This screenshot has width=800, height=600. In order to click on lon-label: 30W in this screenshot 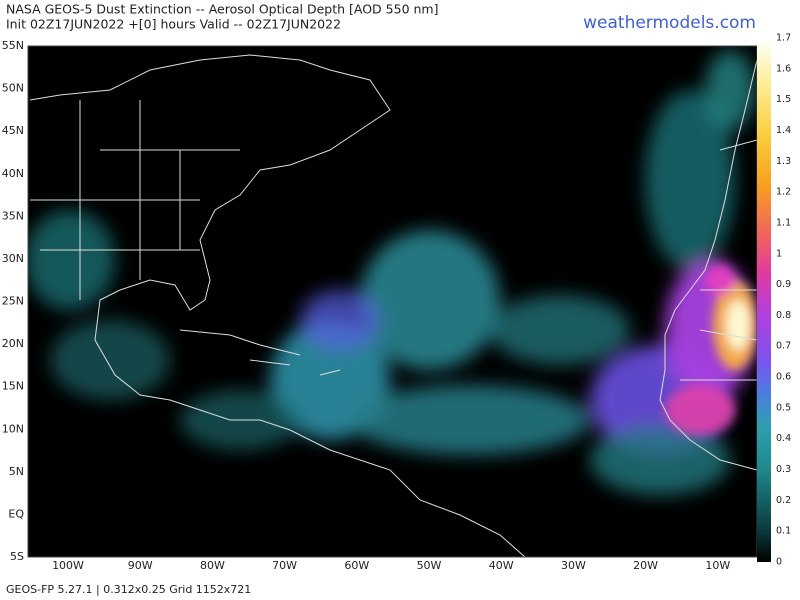, I will do `click(573, 565)`.